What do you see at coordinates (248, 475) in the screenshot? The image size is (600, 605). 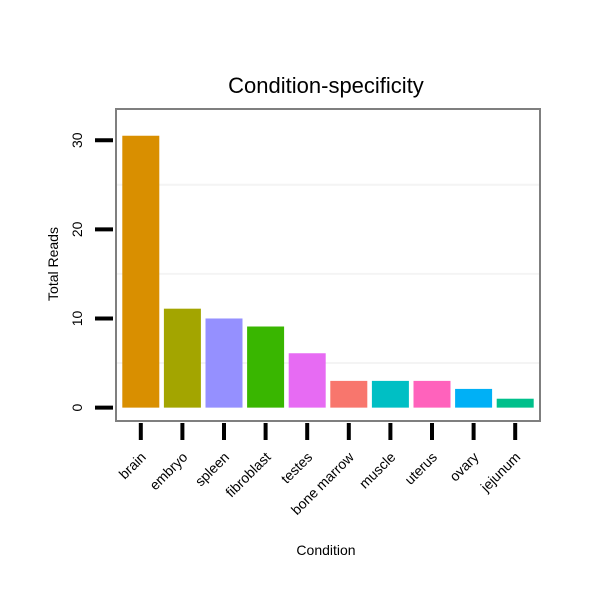 I see `x-tick-label: fibroblast` at bounding box center [248, 475].